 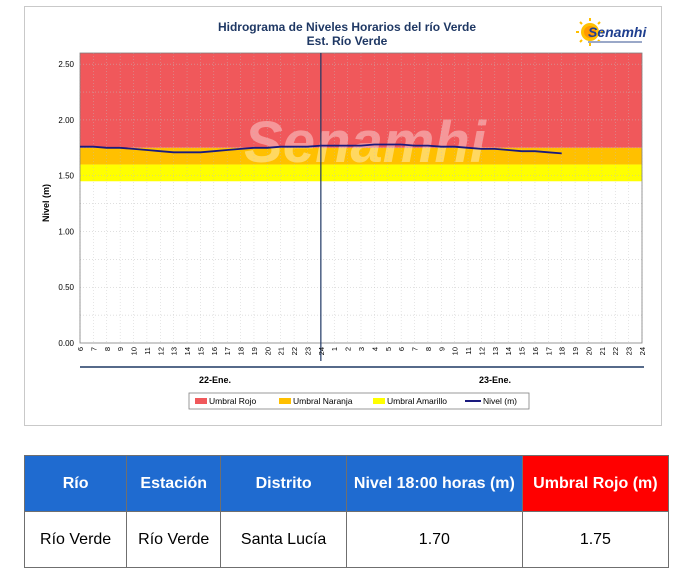 What do you see at coordinates (66, 176) in the screenshot?
I see `y-tick-label: 1.50` at bounding box center [66, 176].